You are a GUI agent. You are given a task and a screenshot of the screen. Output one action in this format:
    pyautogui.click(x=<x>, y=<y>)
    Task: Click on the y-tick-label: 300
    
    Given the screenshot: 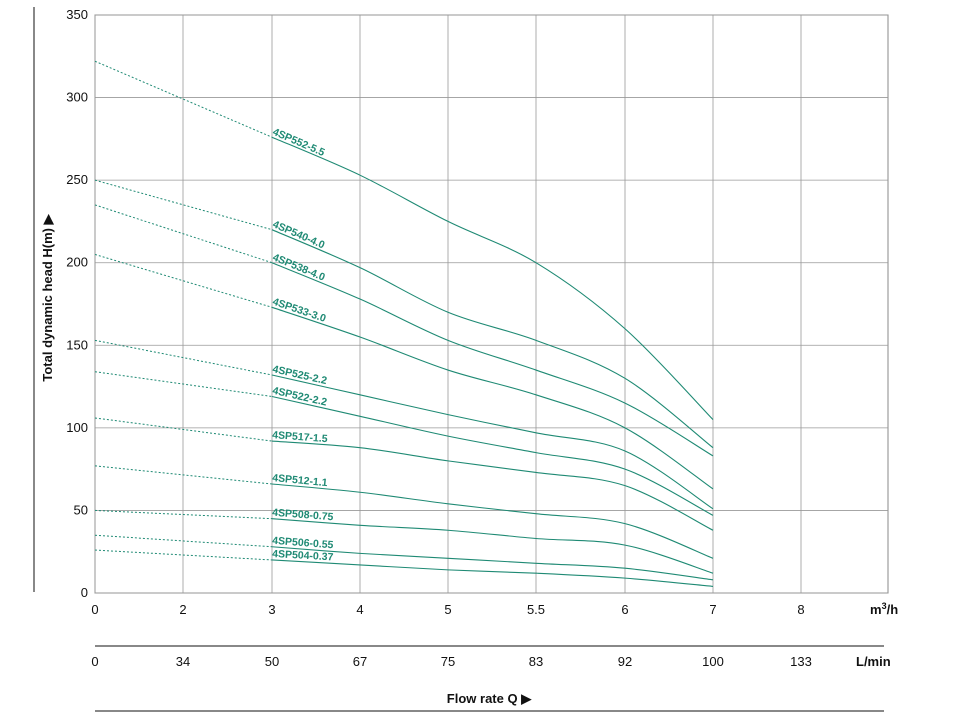 What is the action you would take?
    pyautogui.click(x=77, y=97)
    